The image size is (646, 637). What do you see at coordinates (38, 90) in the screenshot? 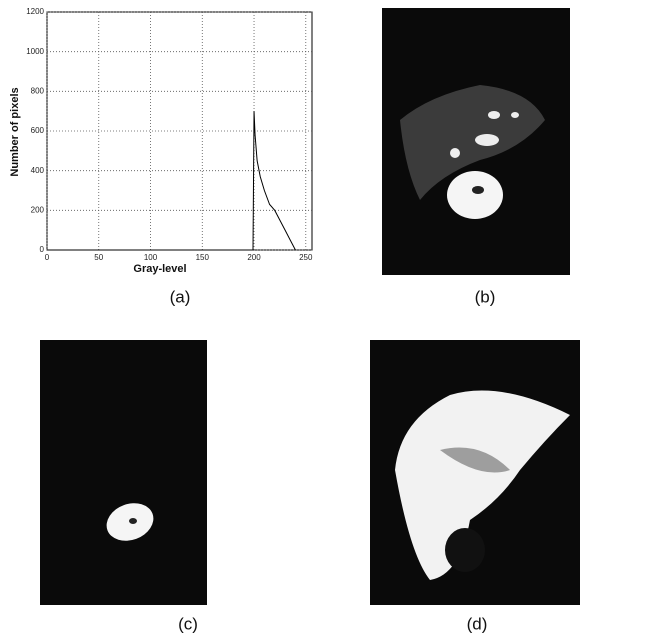
I see `y-tick-label: 800` at bounding box center [38, 90].